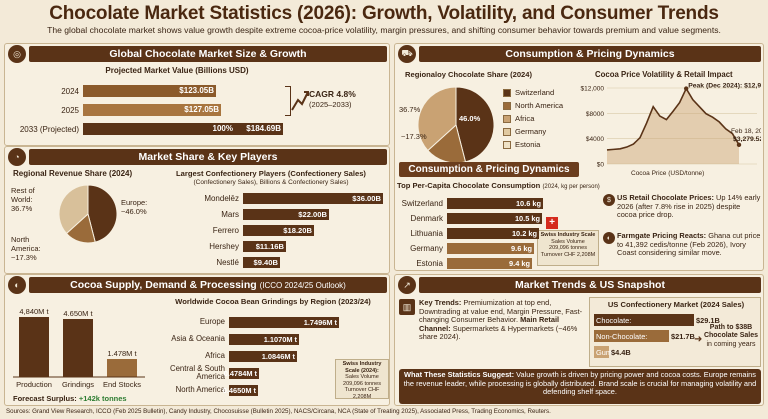 The height and width of the screenshot is (419, 768). What do you see at coordinates (724, 86) in the screenshot?
I see `peak-label: Peak (Dec 2024): $12,906` at bounding box center [724, 86].